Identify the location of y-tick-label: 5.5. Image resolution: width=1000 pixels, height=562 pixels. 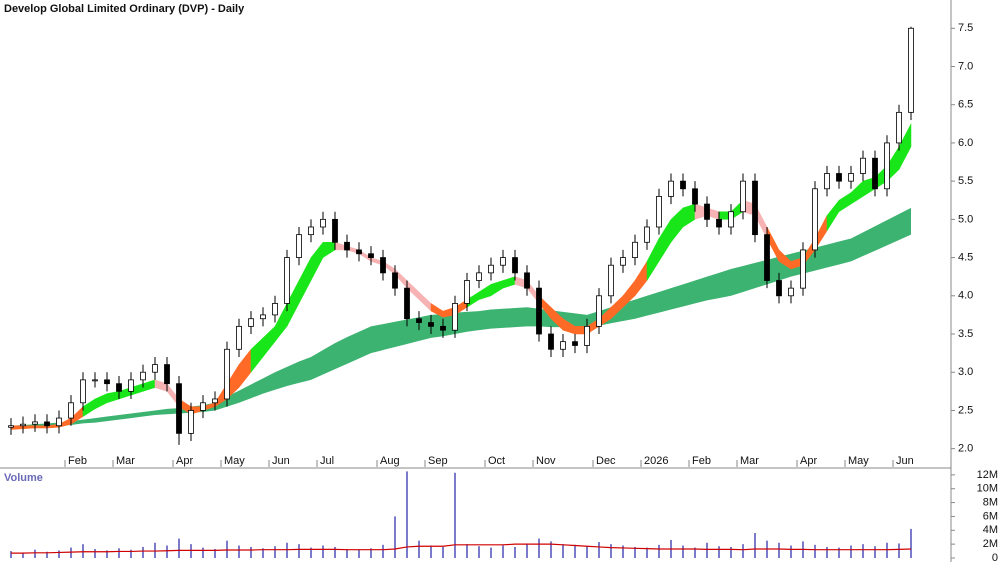
(965, 181).